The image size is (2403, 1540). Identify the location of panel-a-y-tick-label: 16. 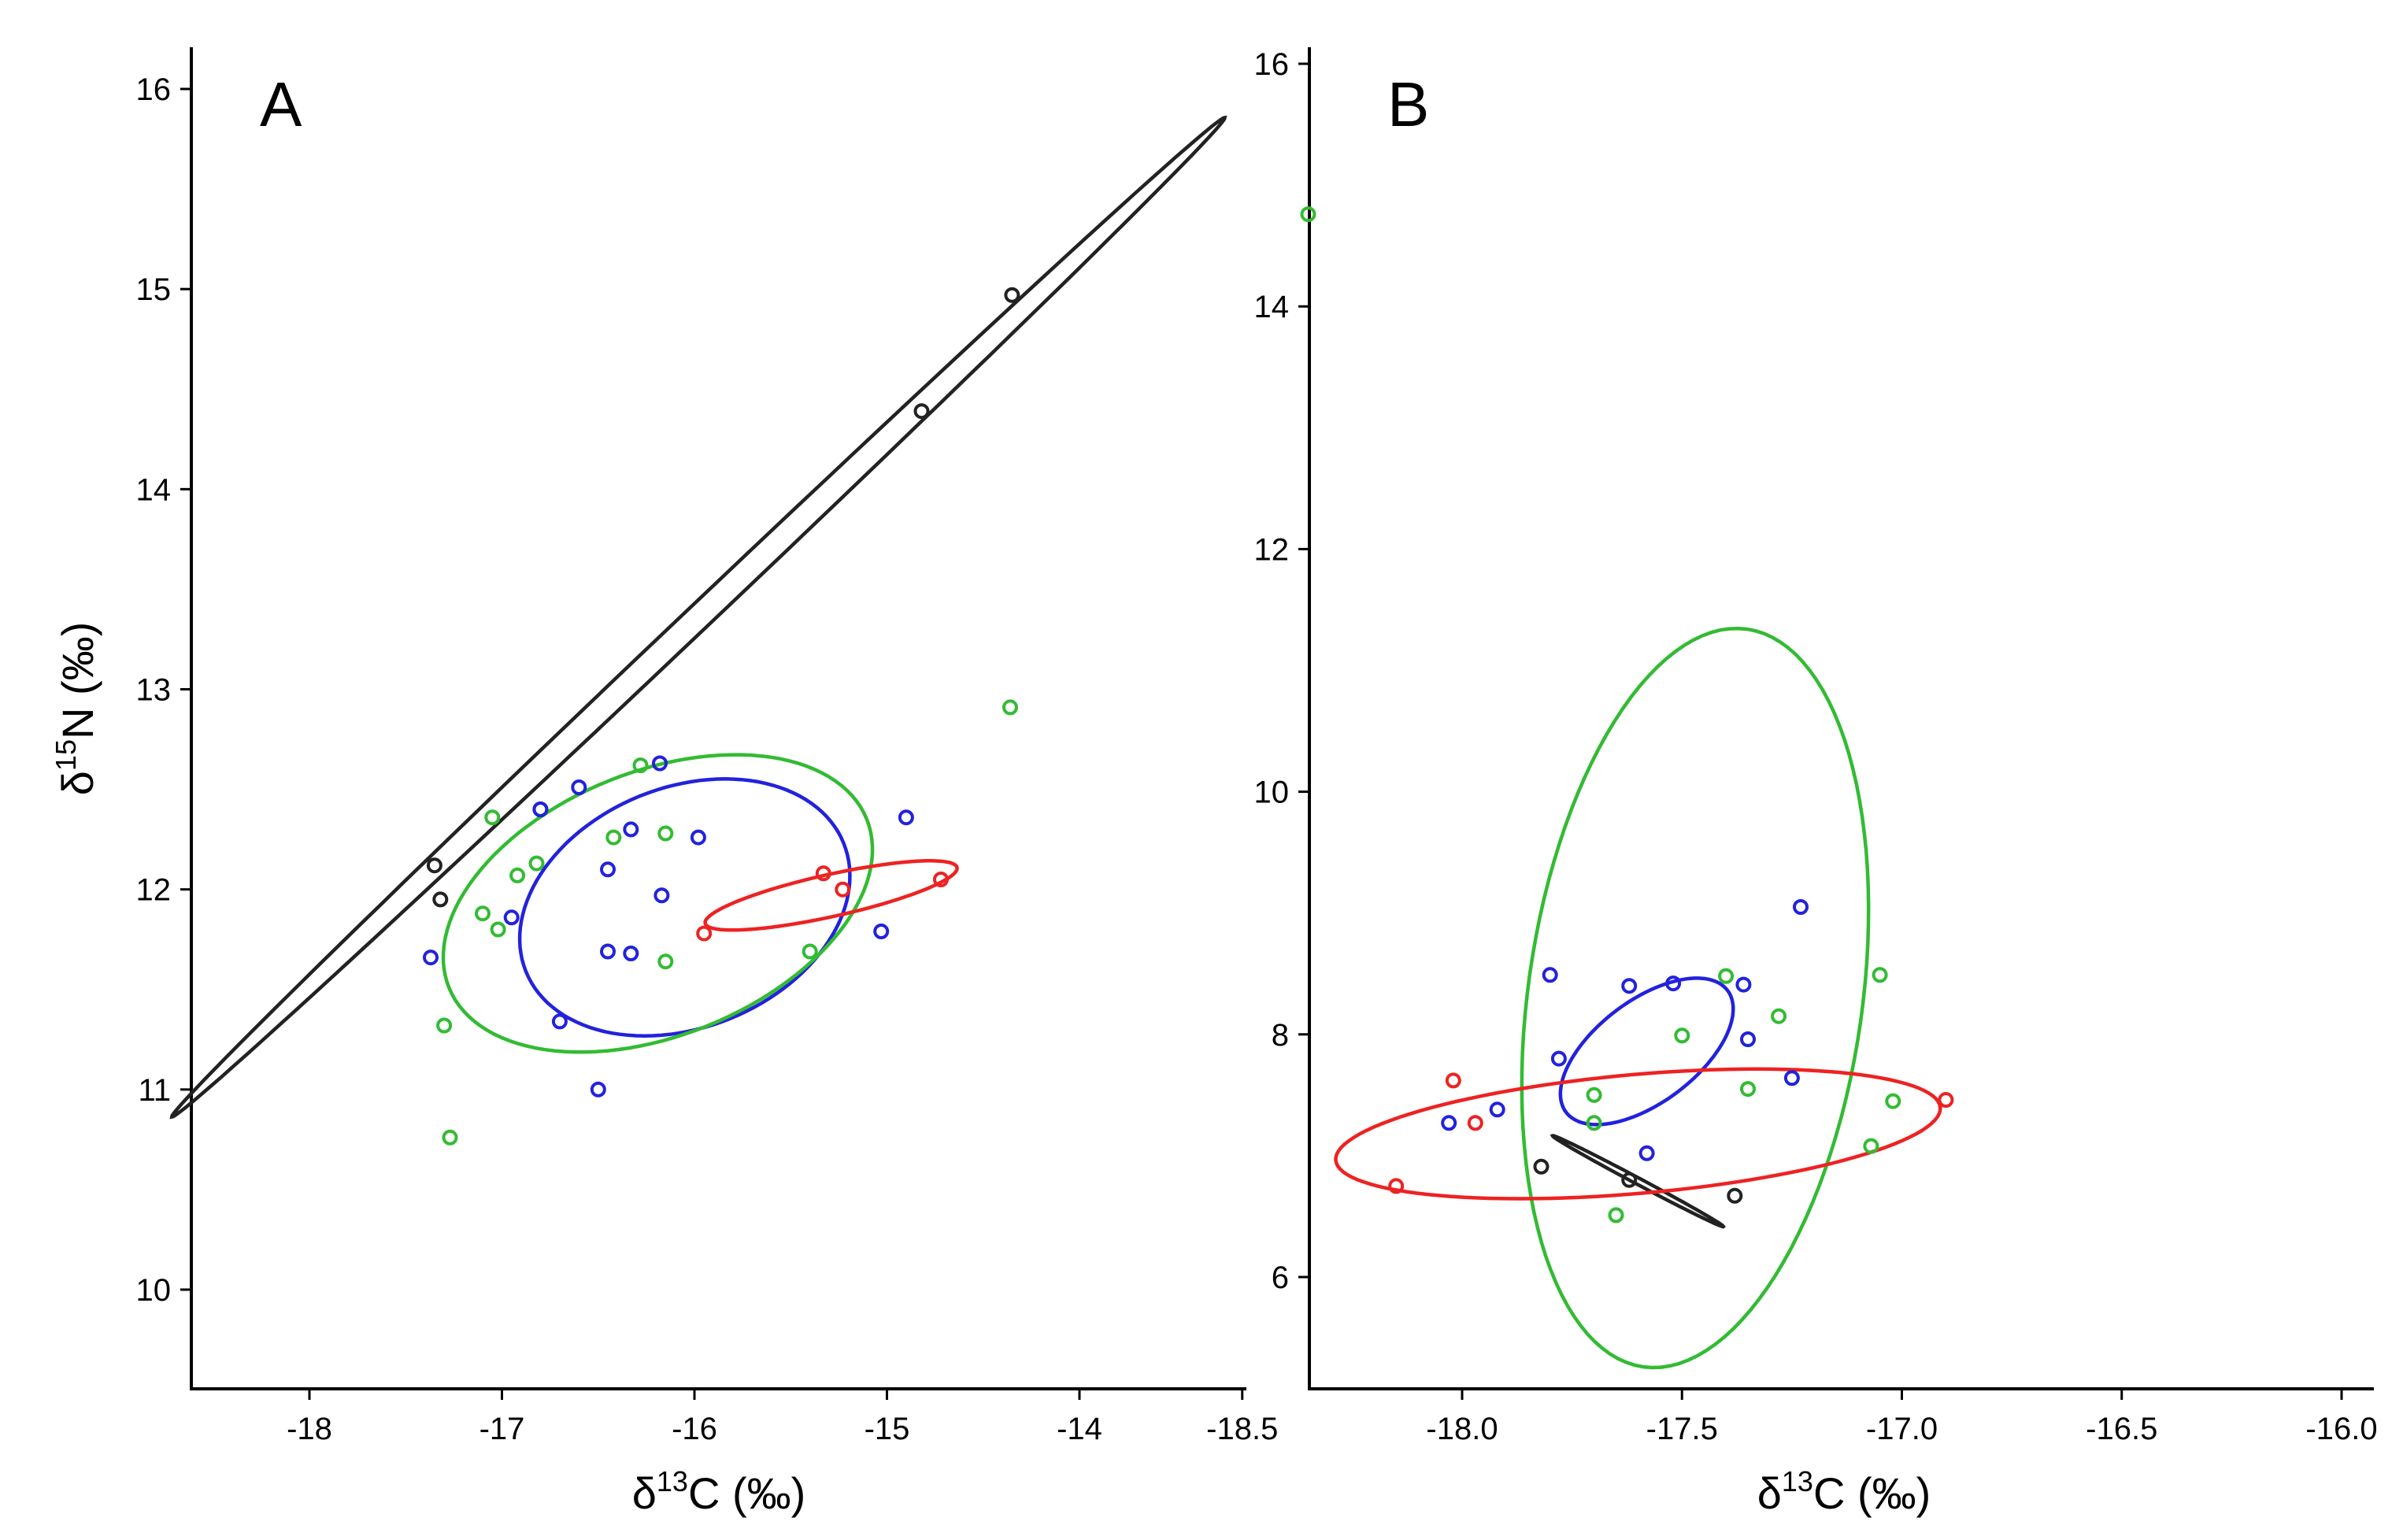
(154, 89).